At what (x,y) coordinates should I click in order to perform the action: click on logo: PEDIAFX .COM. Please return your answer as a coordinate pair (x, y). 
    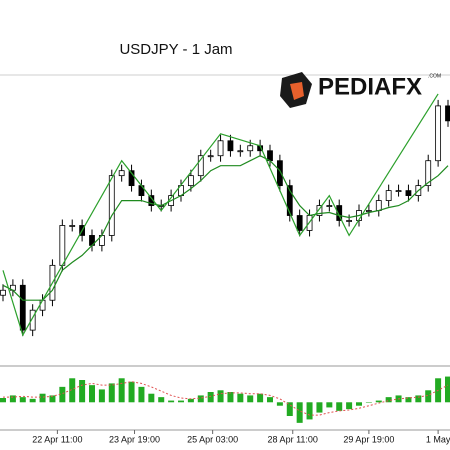
    Looking at the image, I should click on (360, 90).